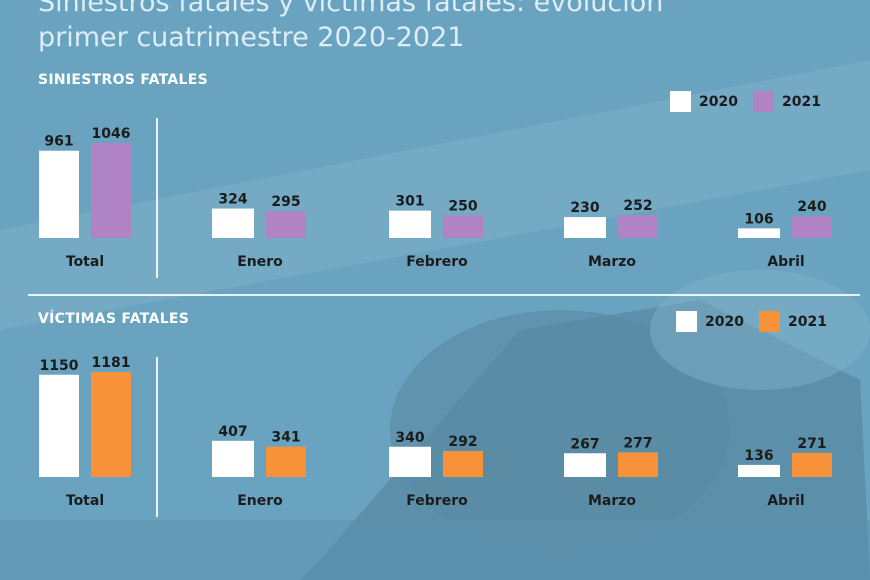  What do you see at coordinates (251, 37) in the screenshot?
I see `chart-title-line-2: primer cuatrimestre 2020-2021` at bounding box center [251, 37].